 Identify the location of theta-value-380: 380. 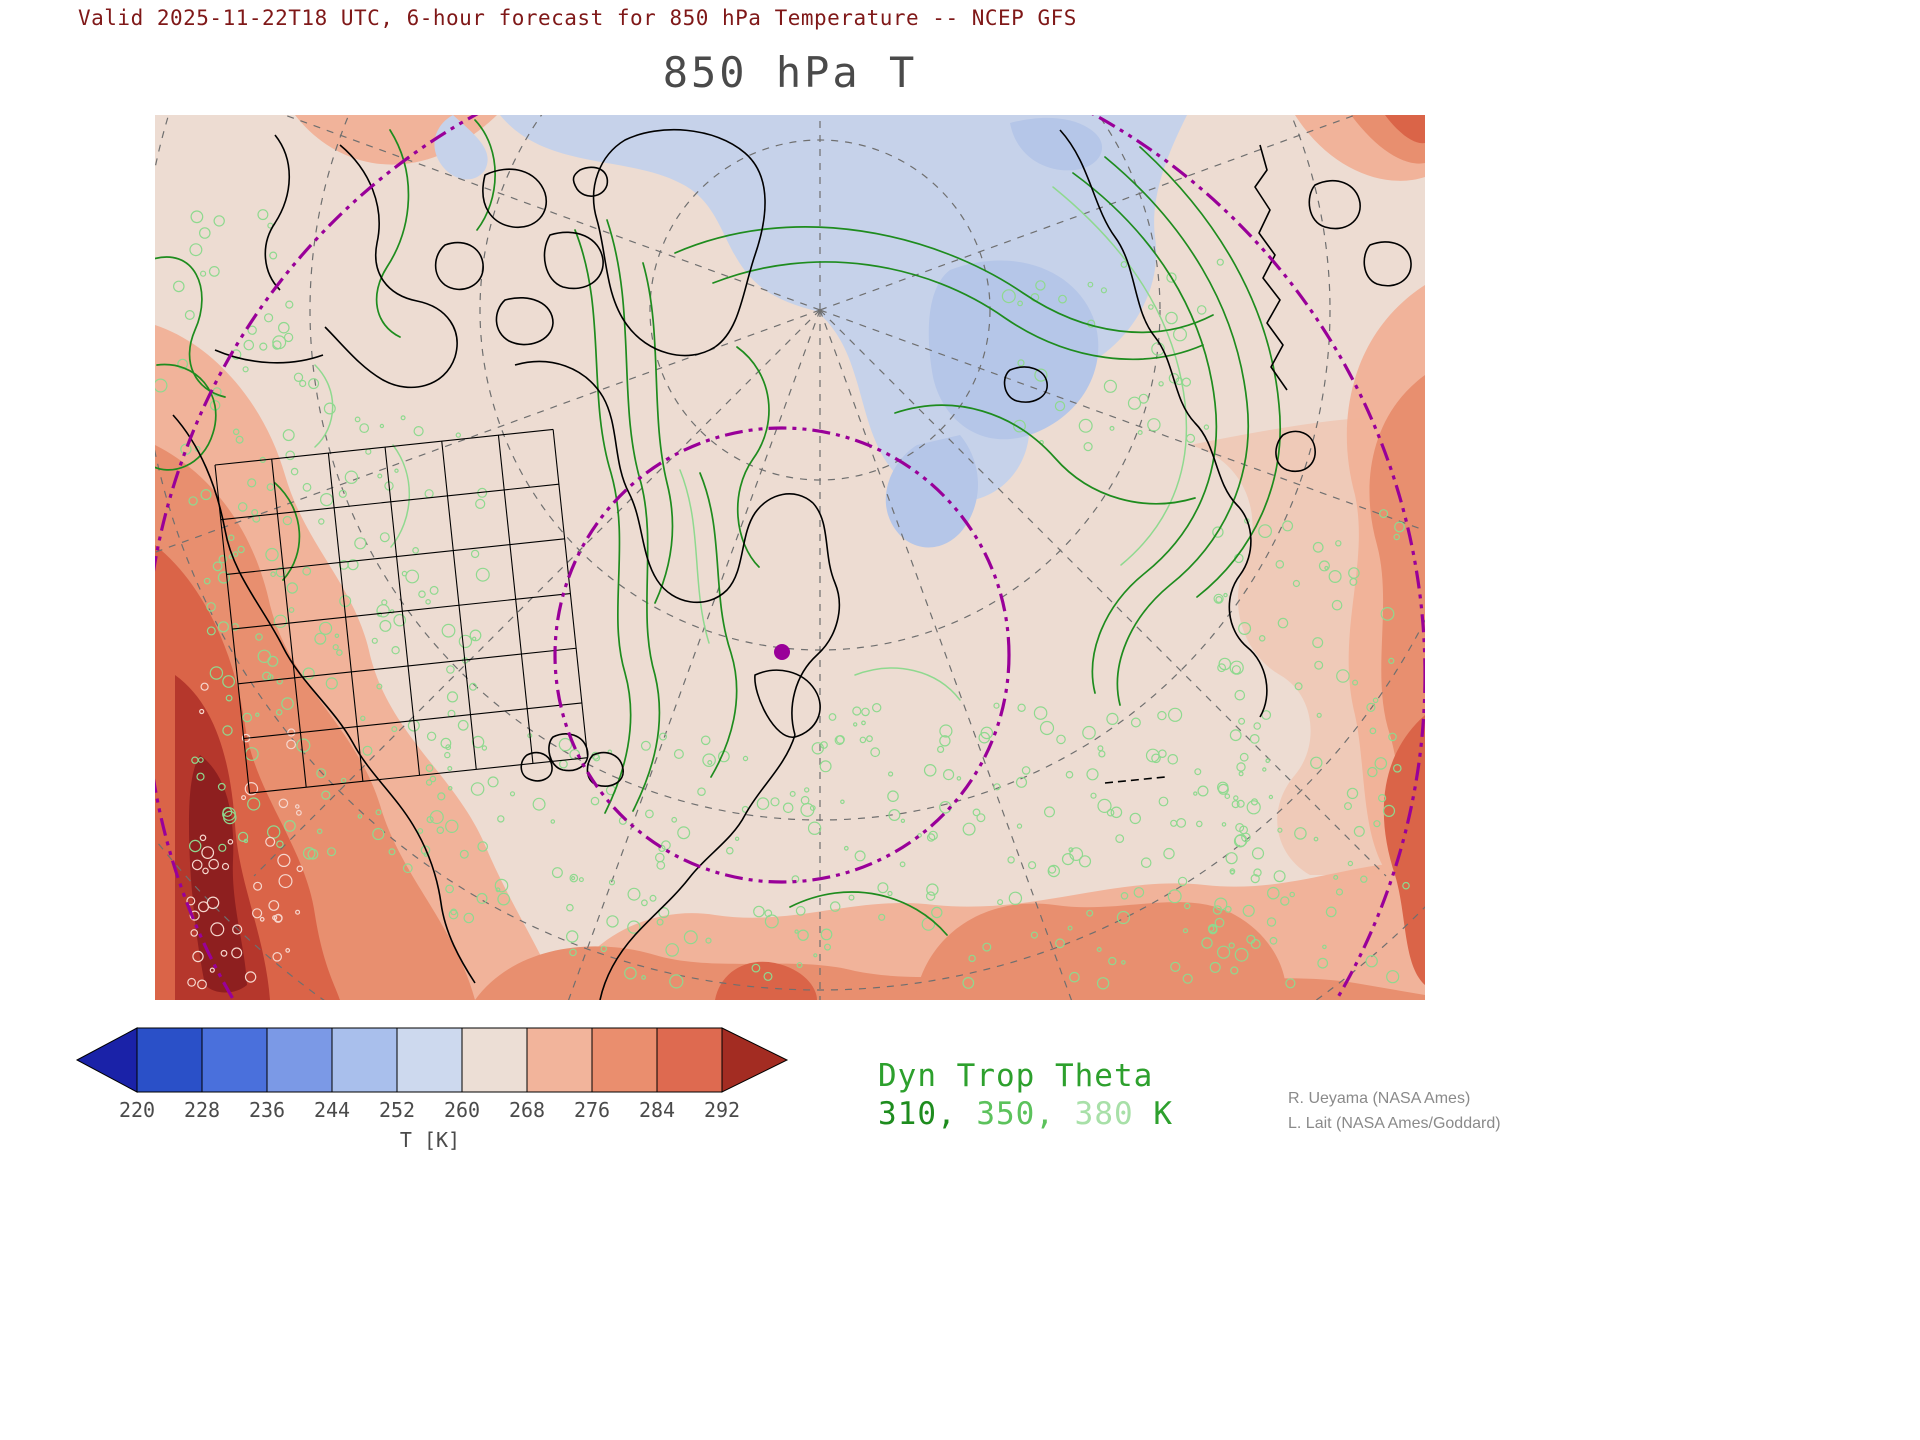
(1104, 1114).